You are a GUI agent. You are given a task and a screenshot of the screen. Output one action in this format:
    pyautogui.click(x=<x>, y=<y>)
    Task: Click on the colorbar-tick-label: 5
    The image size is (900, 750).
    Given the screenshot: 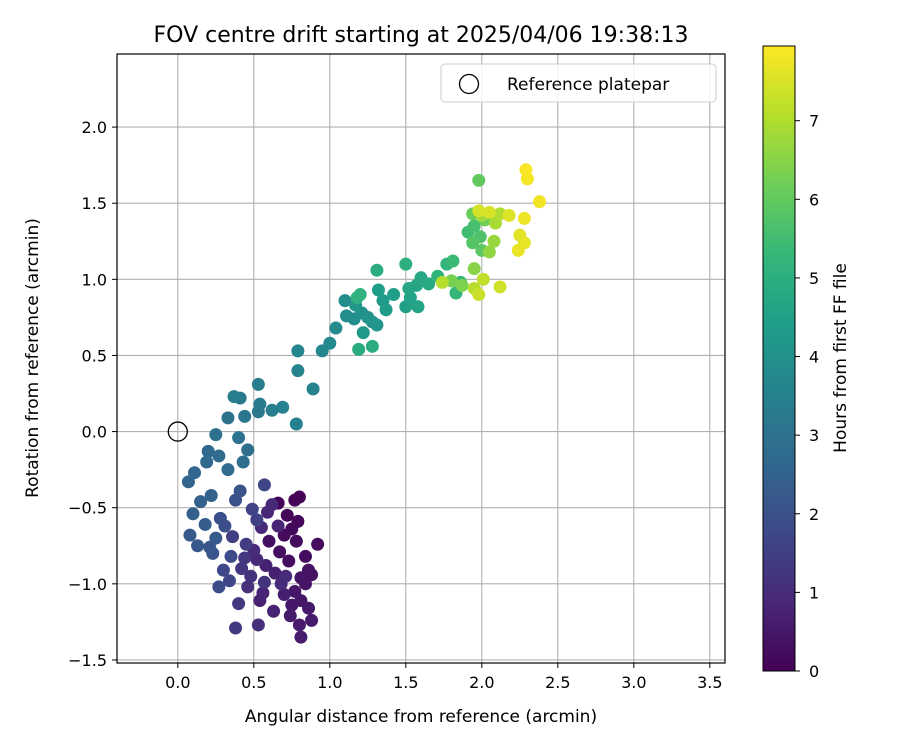 What is the action you would take?
    pyautogui.click(x=814, y=278)
    